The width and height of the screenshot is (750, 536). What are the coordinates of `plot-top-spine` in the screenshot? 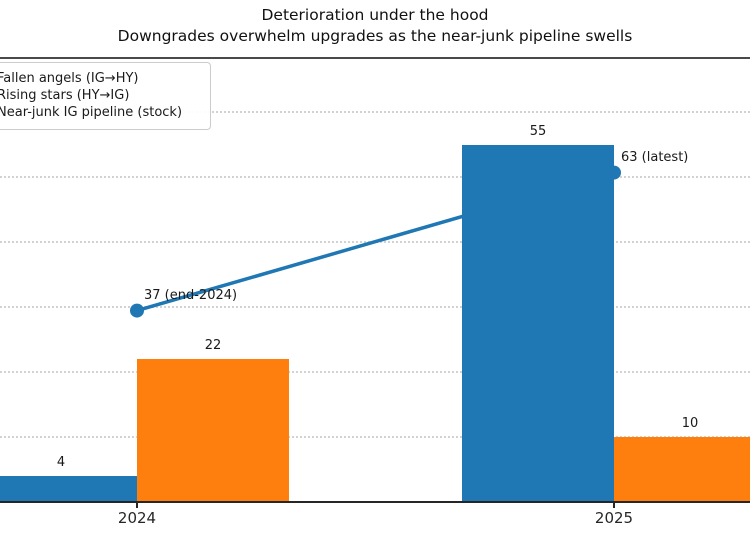 It's located at (375, 58).